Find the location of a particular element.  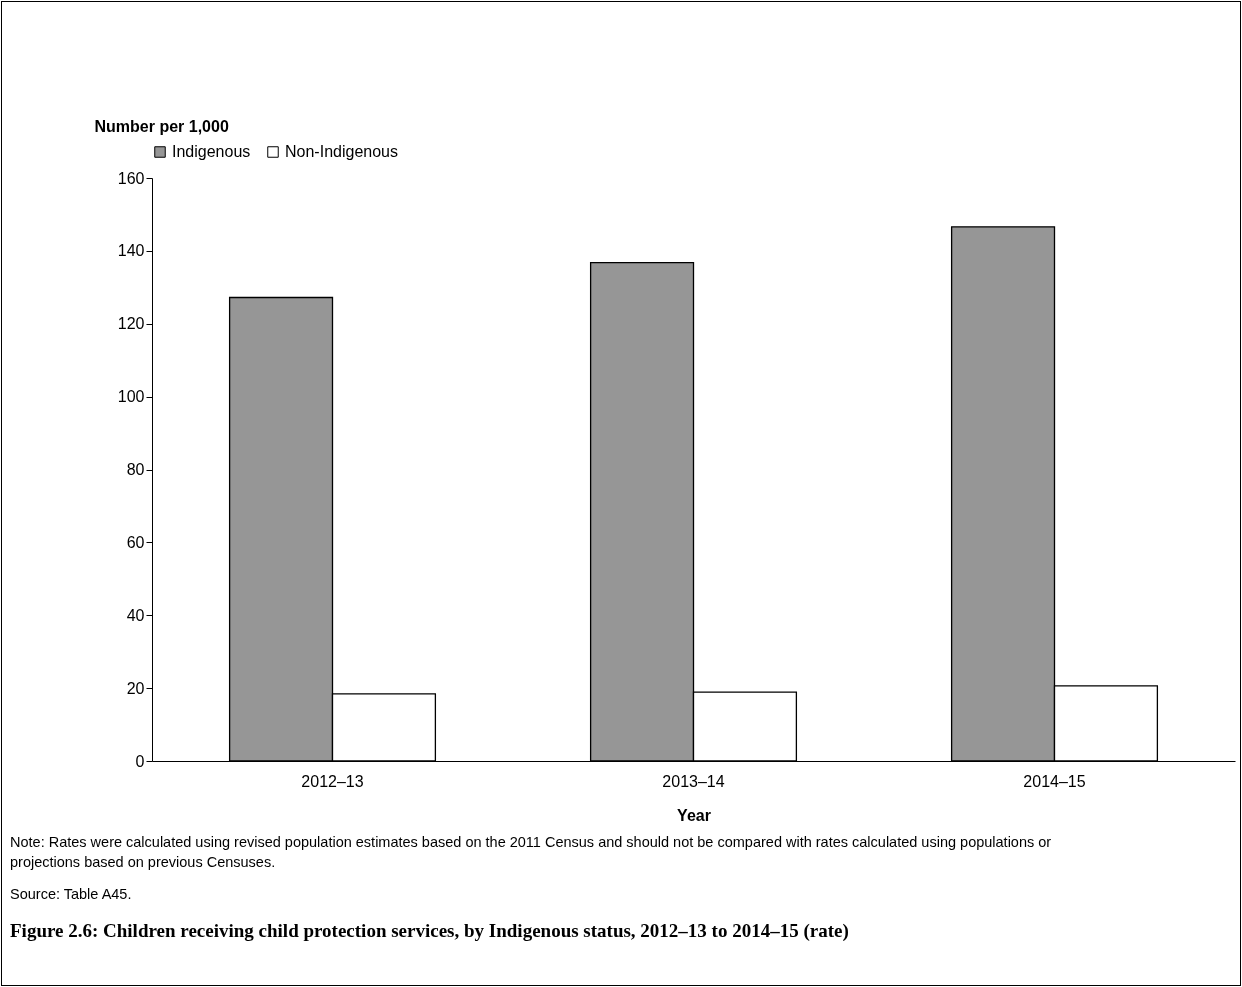

x-axis-title: Year is located at coordinates (694, 815).